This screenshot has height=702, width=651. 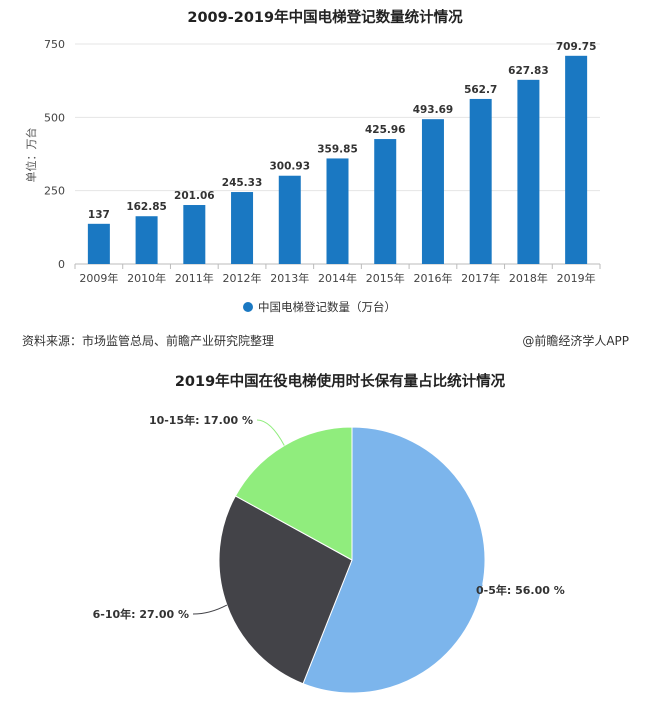 I want to click on legend-label: 中国电梯登记数量（万台）, so click(x=327, y=307).